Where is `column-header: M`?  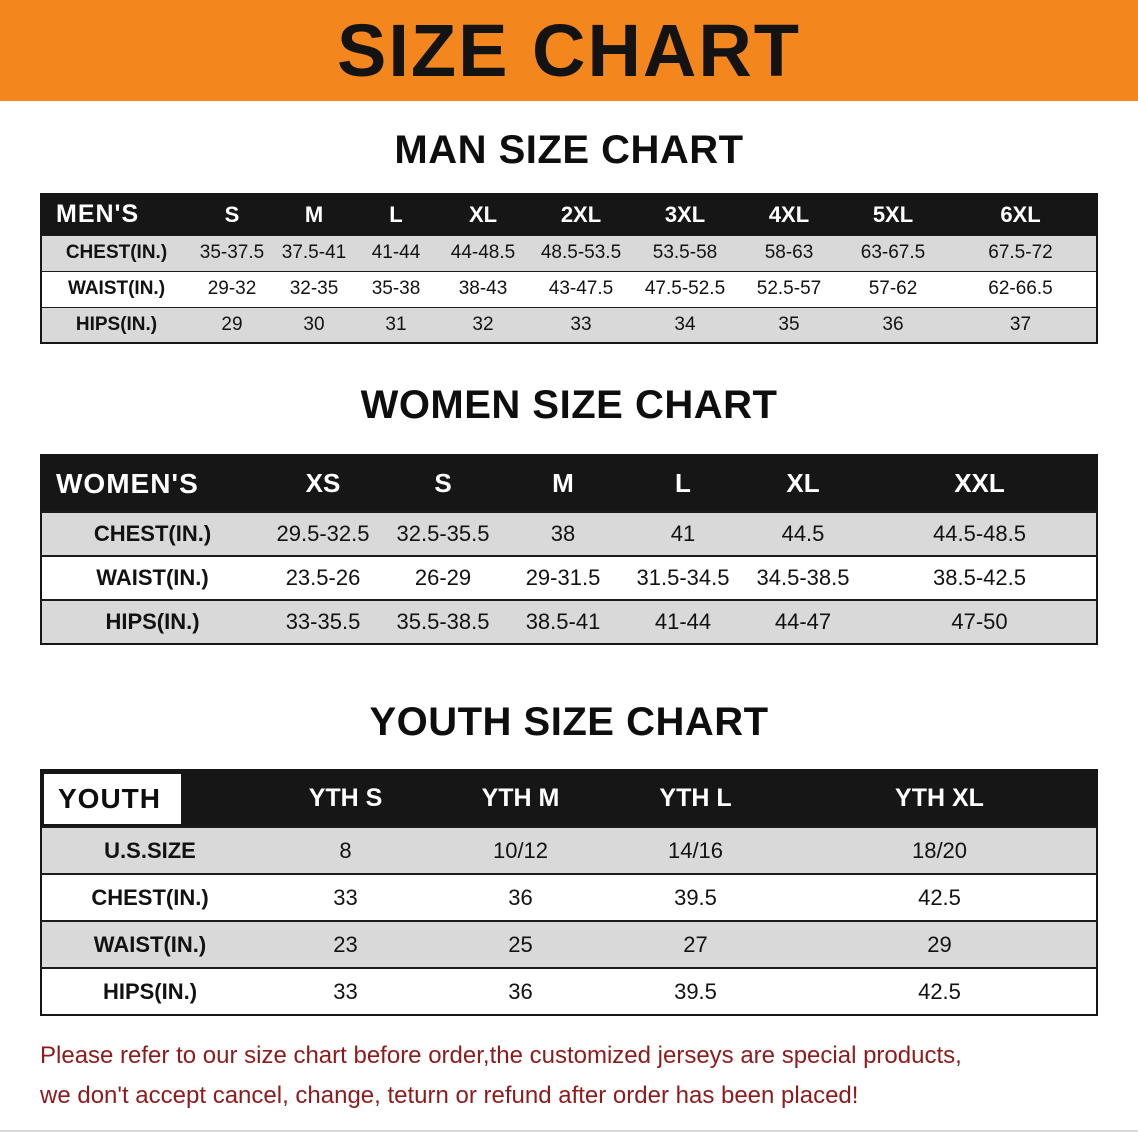 column-header: M is located at coordinates (563, 483).